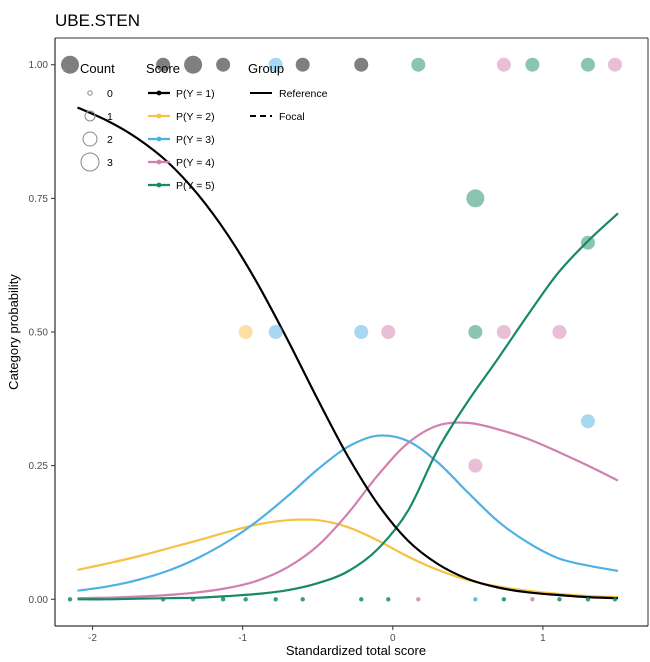  Describe the element at coordinates (92, 638) in the screenshot. I see `x-tick-label: -2` at that location.